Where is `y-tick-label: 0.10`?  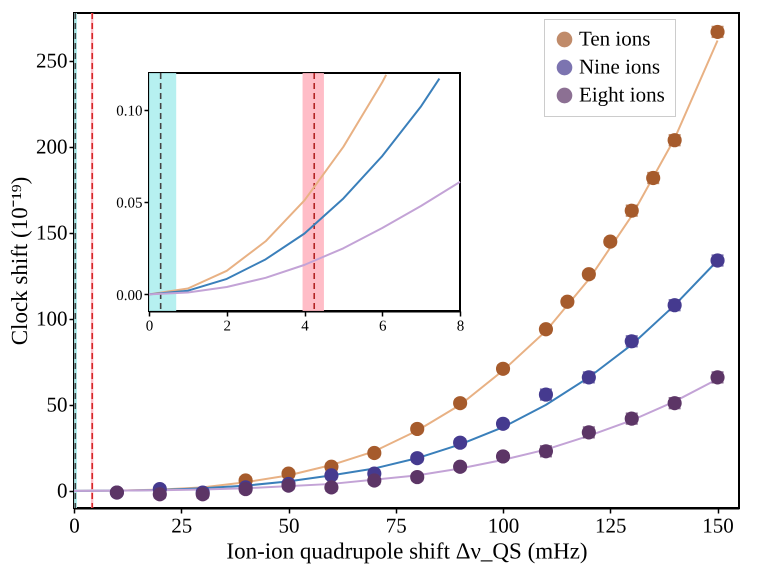 y-tick-label: 0.10 is located at coordinates (129, 111).